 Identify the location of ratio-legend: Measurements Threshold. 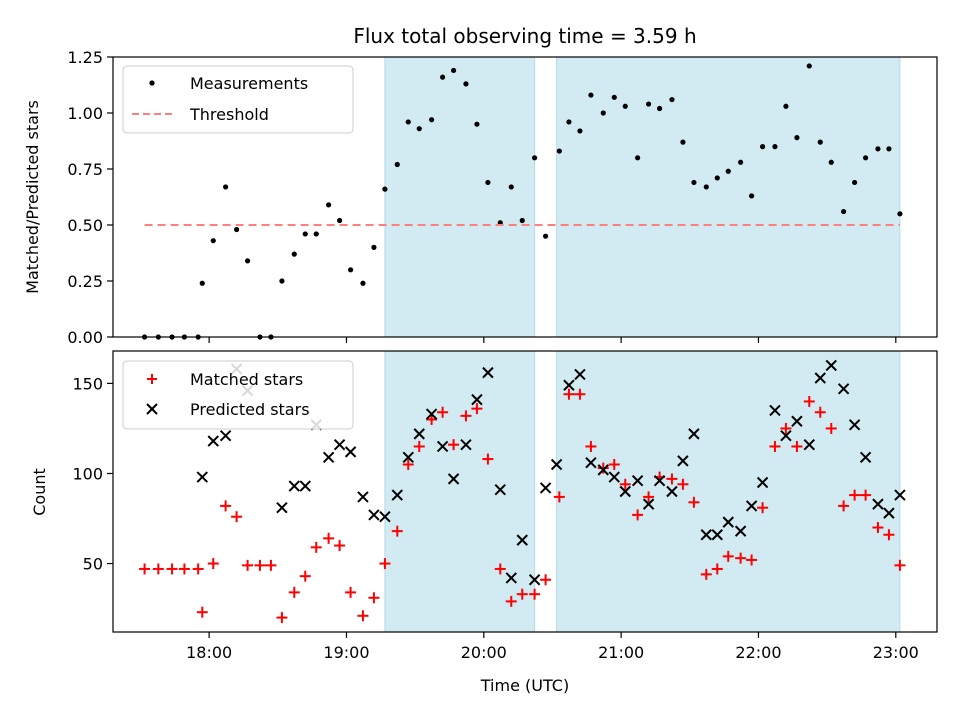
(238, 99).